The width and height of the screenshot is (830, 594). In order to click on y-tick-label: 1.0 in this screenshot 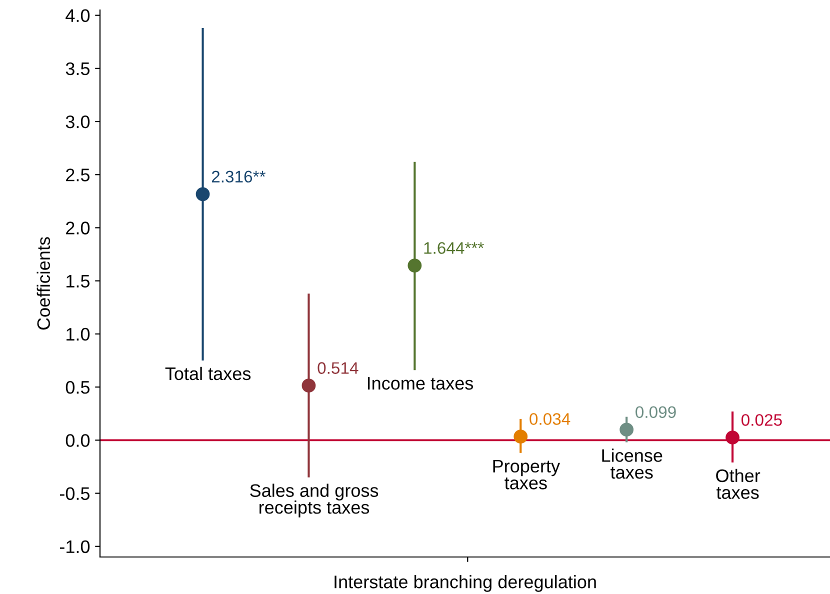, I will do `click(78, 334)`.